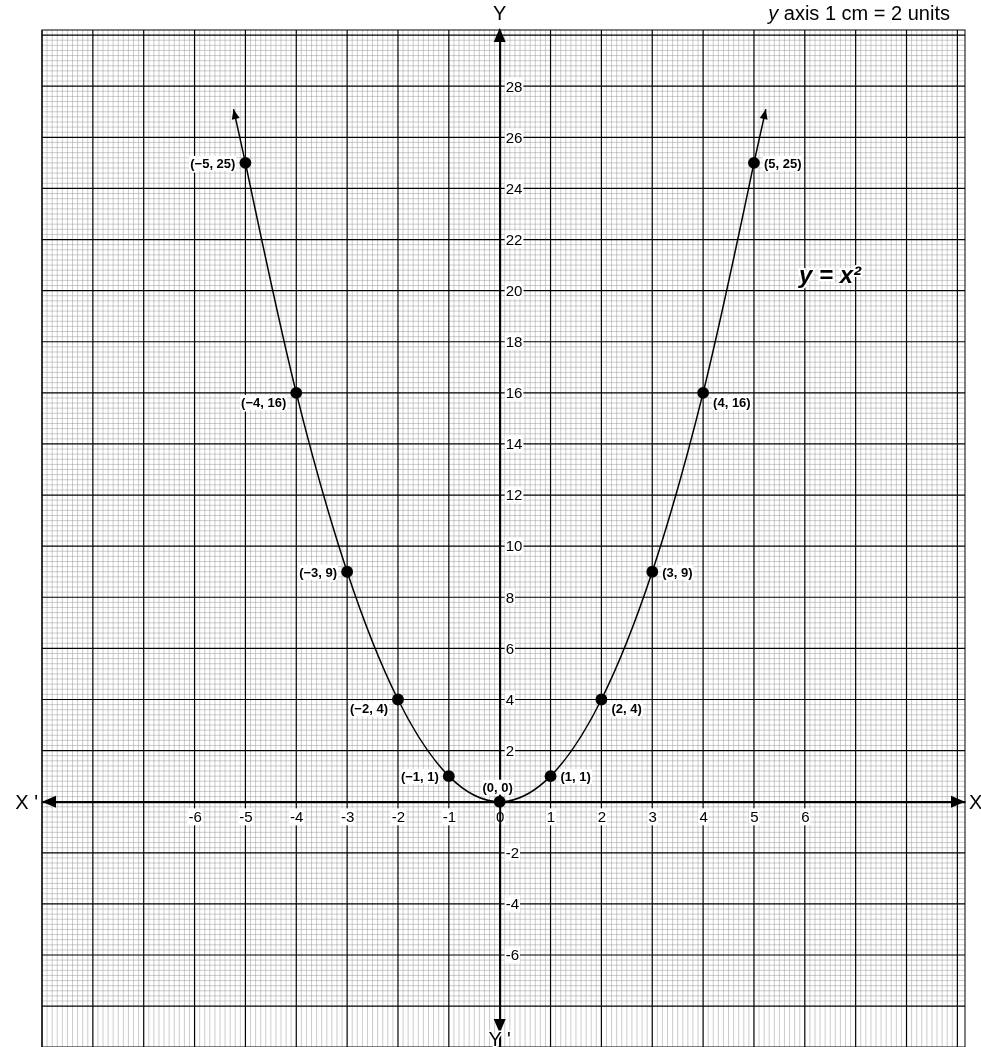  Describe the element at coordinates (500, 13) in the screenshot. I see `y-axis-title: Y` at that location.